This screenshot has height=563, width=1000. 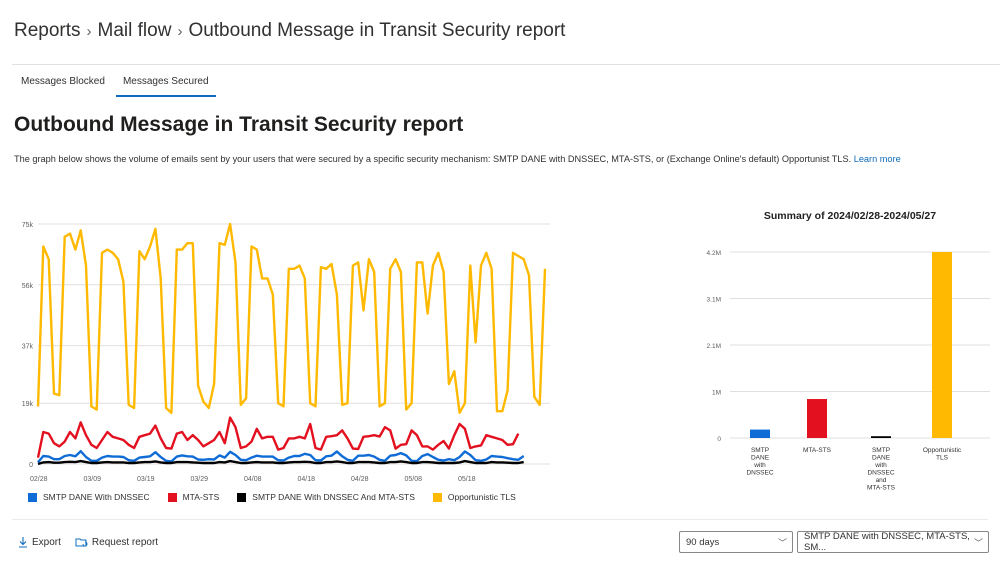 What do you see at coordinates (481, 497) in the screenshot?
I see `legend-label: Opportunistic TLS` at bounding box center [481, 497].